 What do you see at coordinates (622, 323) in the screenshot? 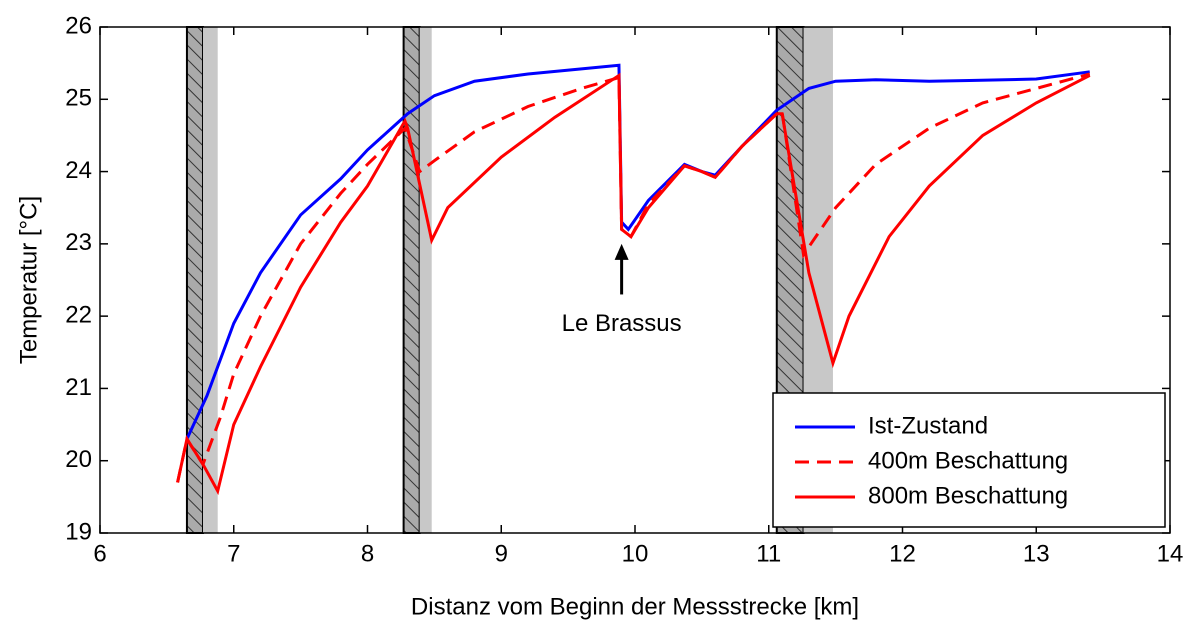
I see `annotation-text: Le Brassus` at bounding box center [622, 323].